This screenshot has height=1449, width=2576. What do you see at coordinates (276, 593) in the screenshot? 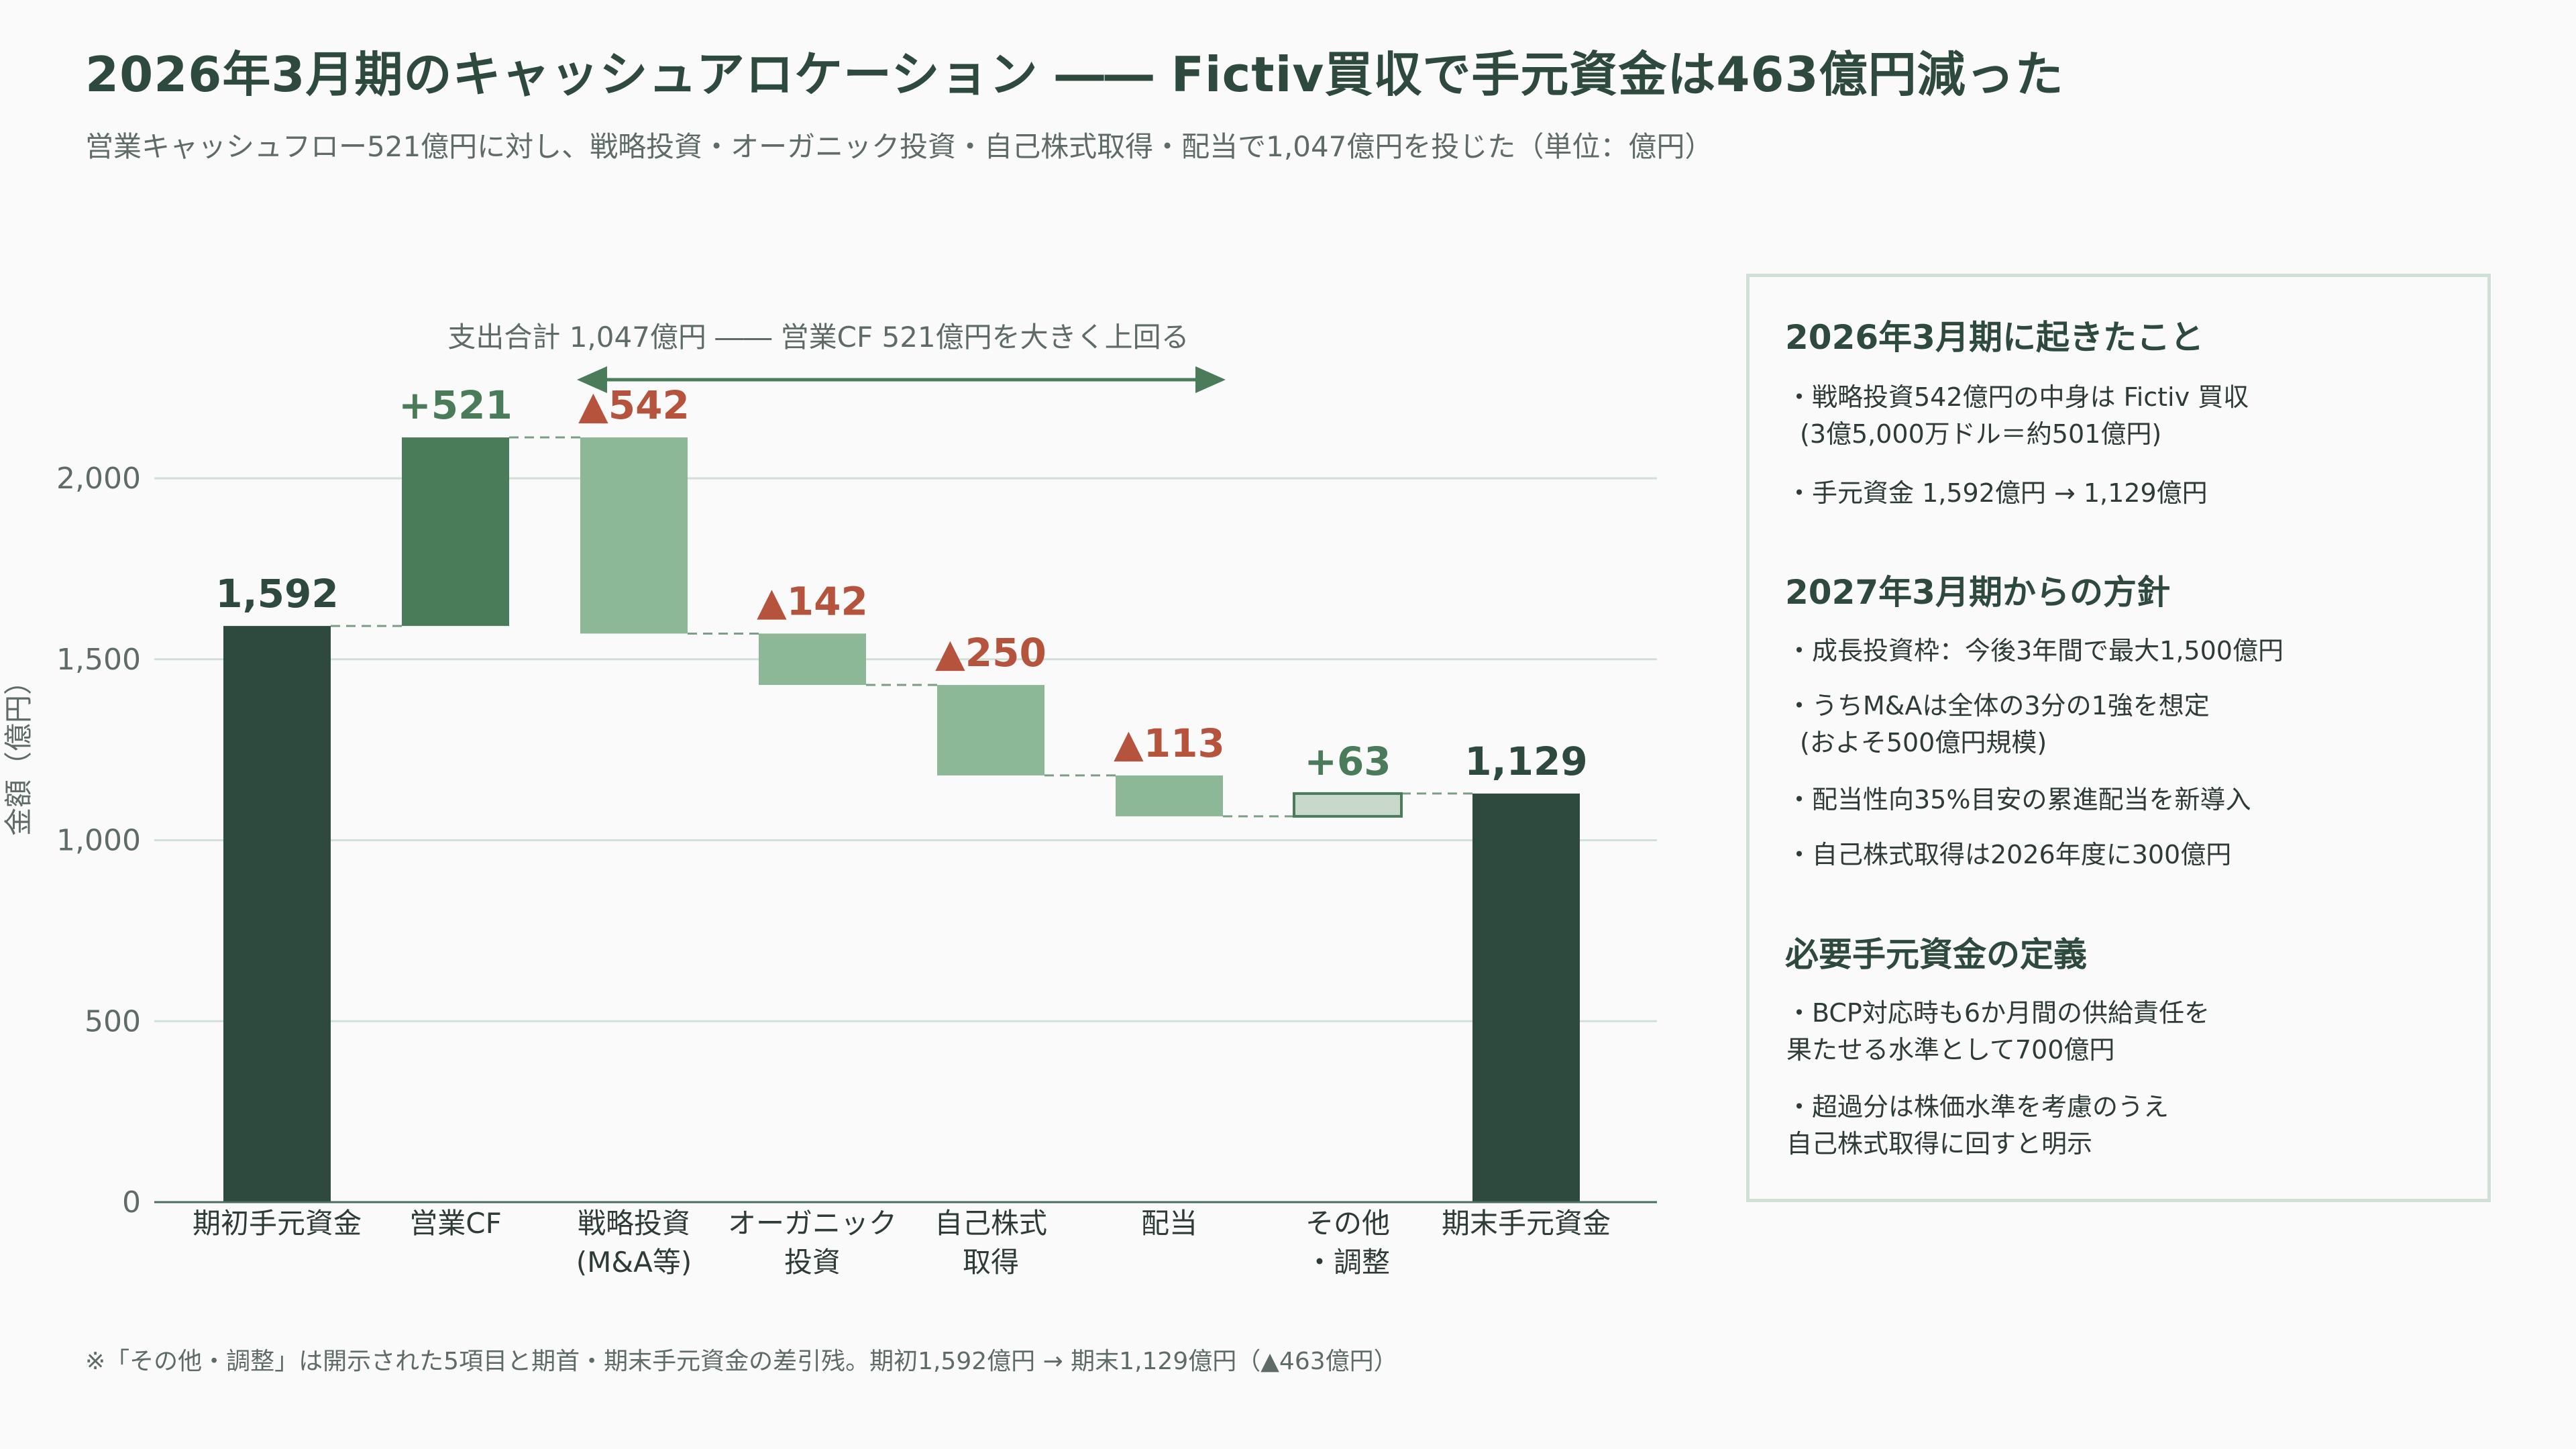
I see `data-label: 1,592` at bounding box center [276, 593].